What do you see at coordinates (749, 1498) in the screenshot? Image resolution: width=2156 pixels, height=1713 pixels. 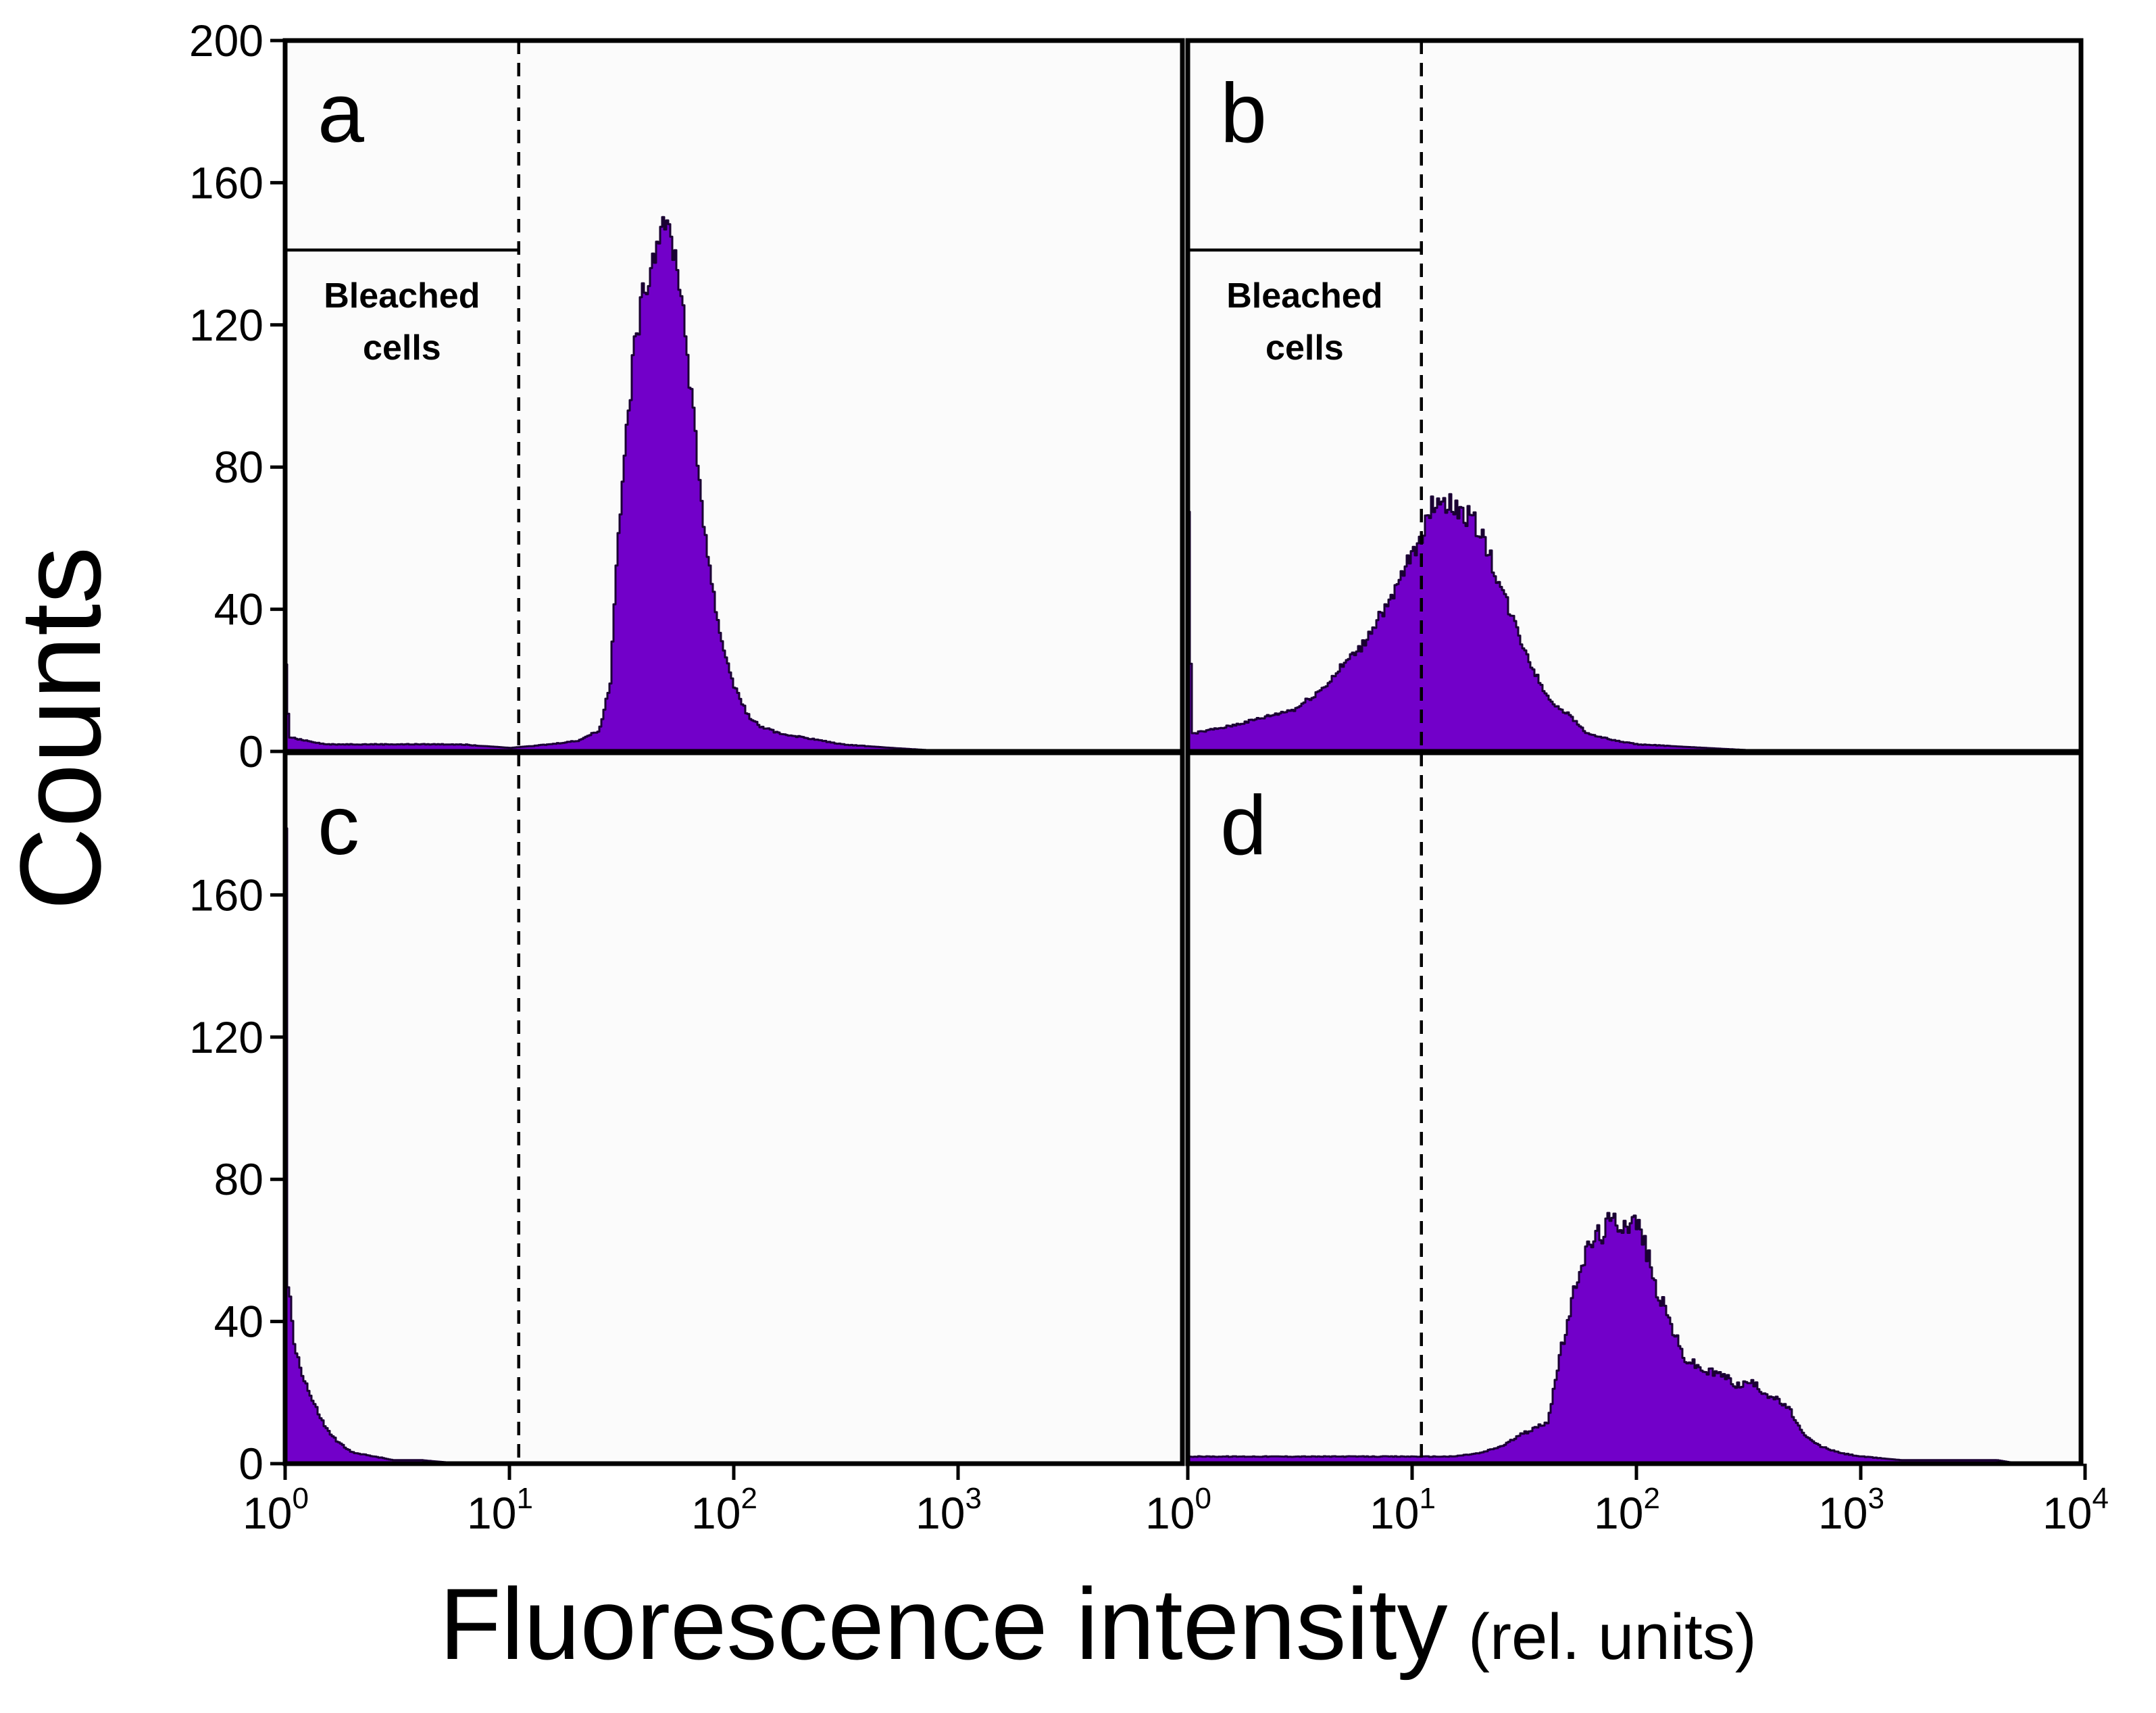 I see `x-tick-exponent-2: 2` at bounding box center [749, 1498].